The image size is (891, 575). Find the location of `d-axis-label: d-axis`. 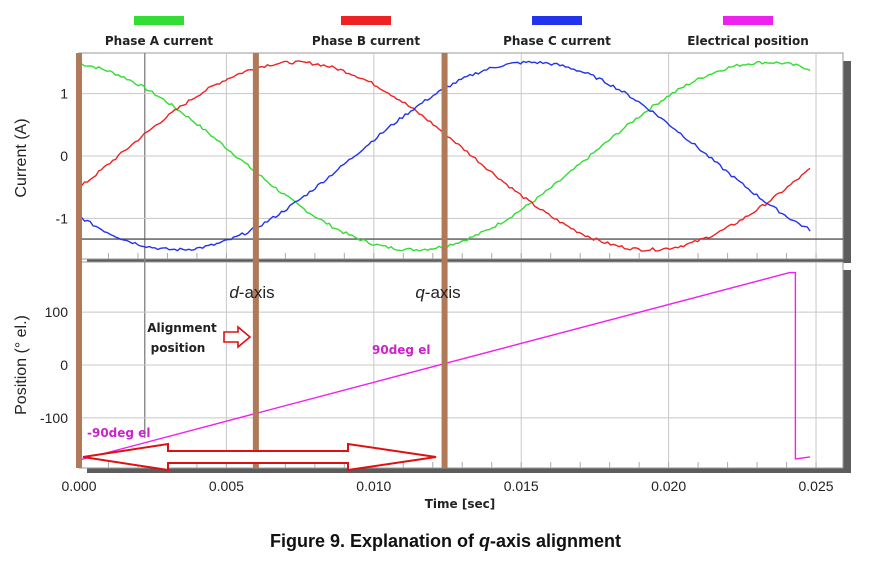

d-axis-label: d-axis is located at coordinates (251, 292).